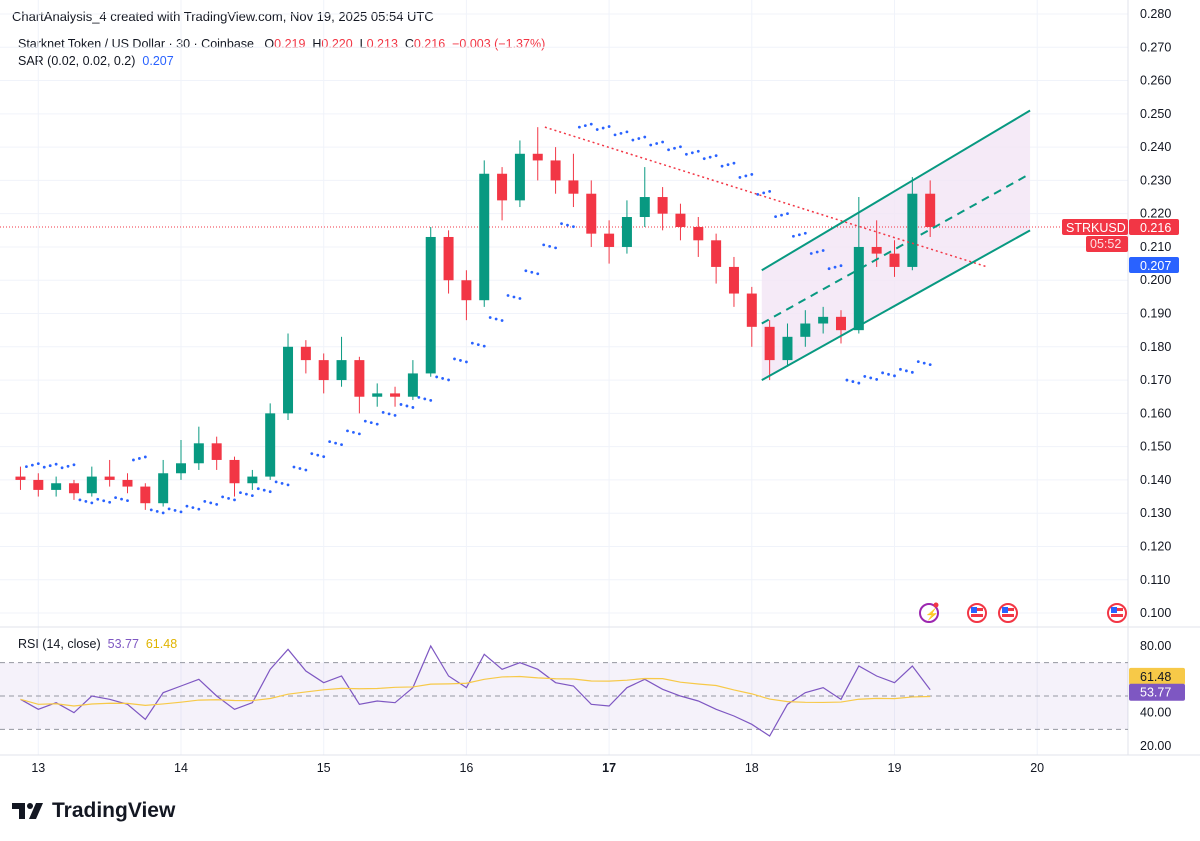 The width and height of the screenshot is (1200, 841). I want to click on sar-tag-bg, so click(1154, 264).